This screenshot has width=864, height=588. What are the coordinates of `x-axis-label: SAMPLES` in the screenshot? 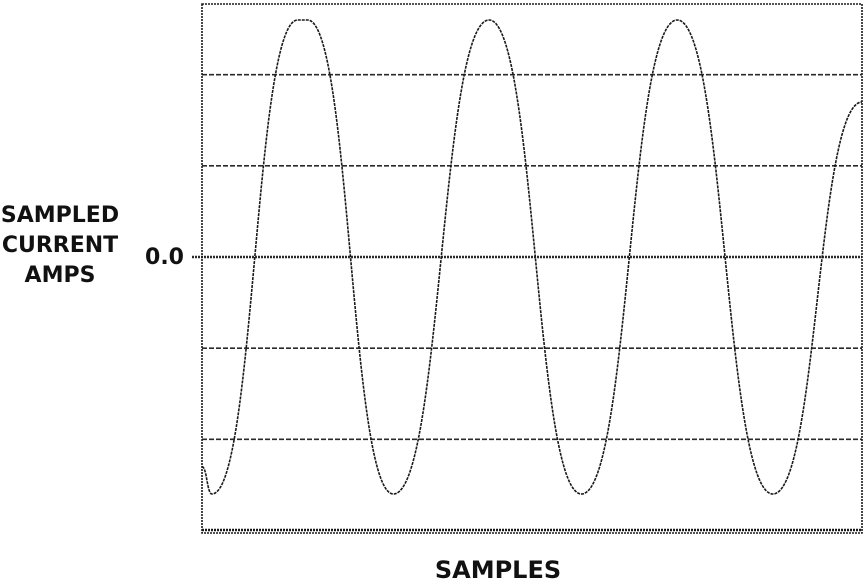 It's located at (498, 570).